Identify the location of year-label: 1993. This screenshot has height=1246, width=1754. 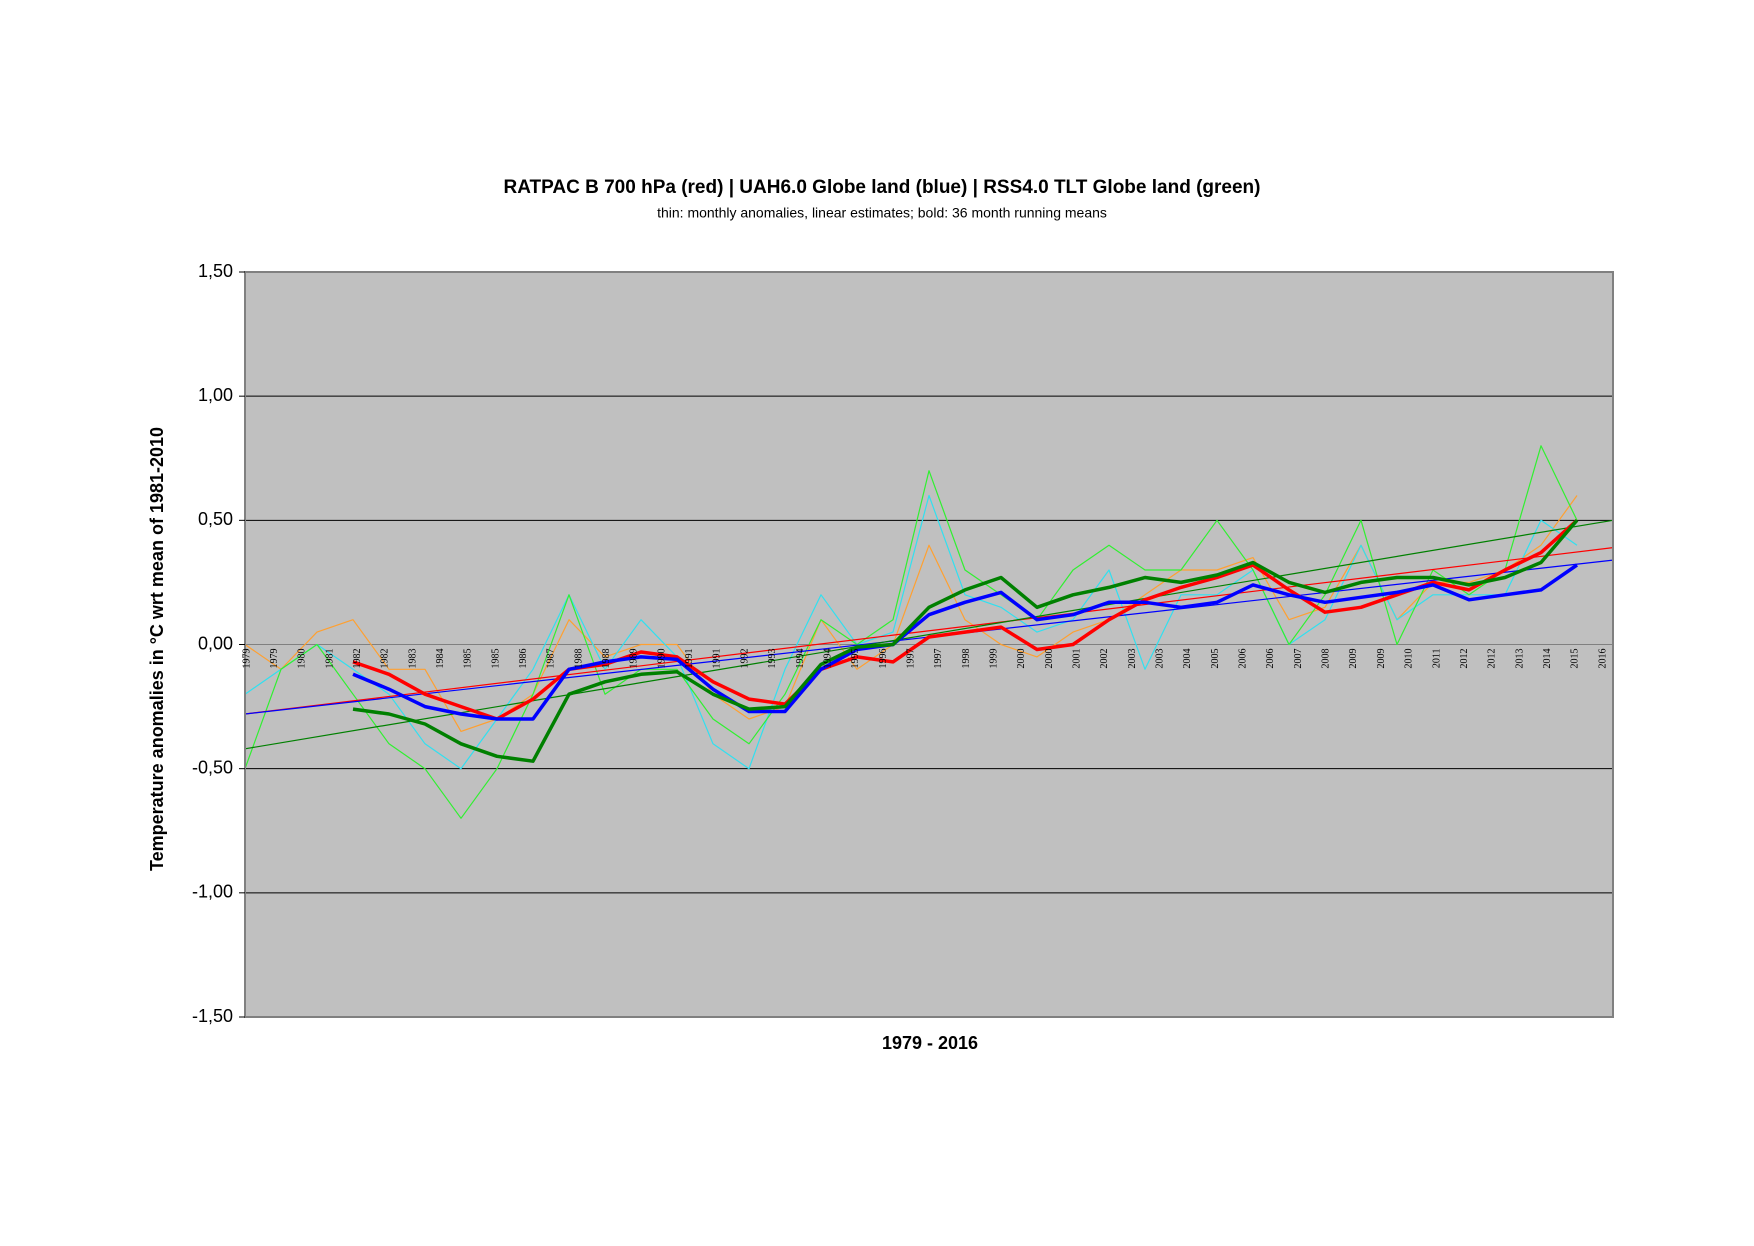
(772, 659).